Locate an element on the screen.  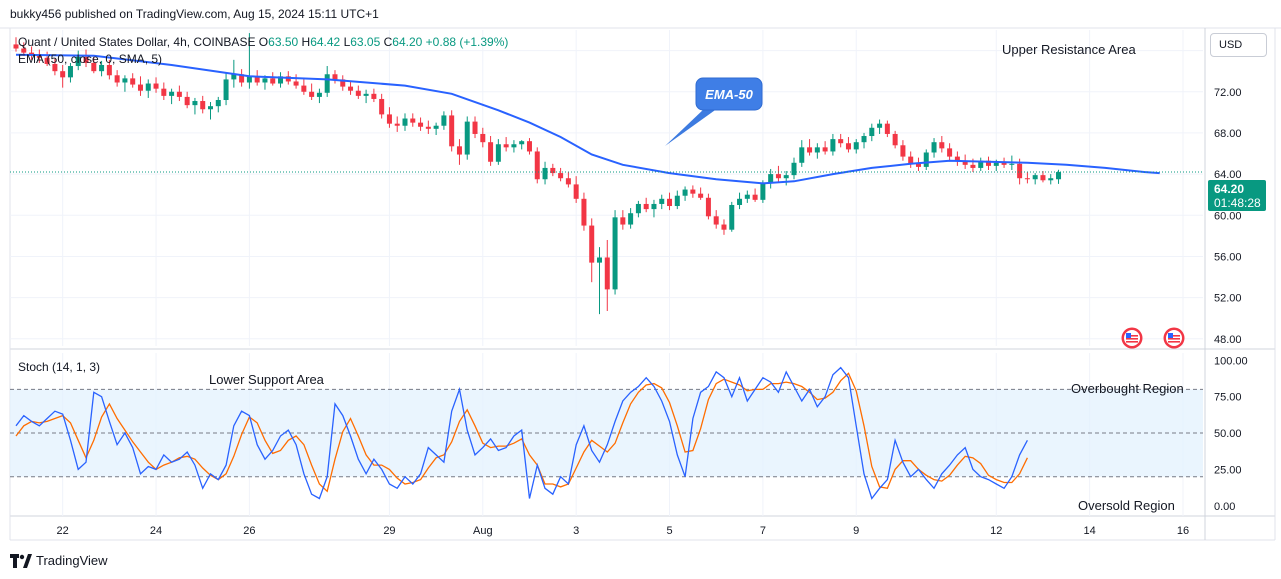
stoch-legend: Stoch (14, 1, 3) is located at coordinates (59, 367).